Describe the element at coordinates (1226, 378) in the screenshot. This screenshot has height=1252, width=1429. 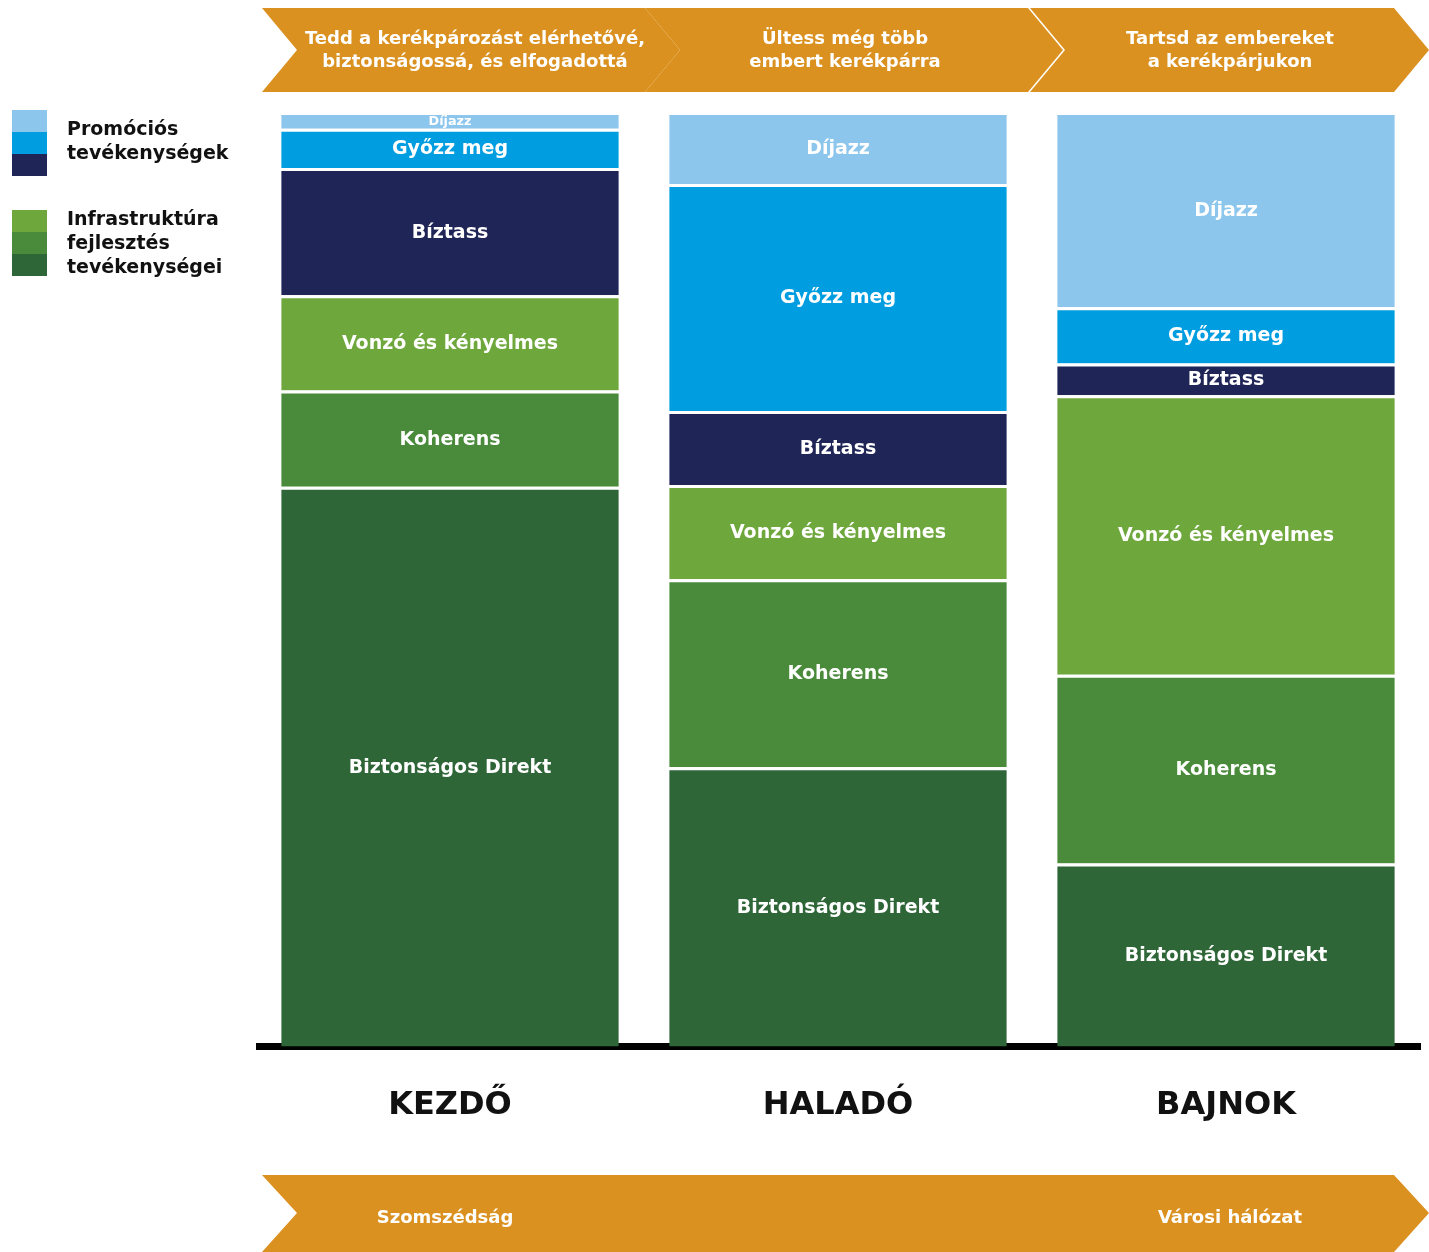
I see `series-label: Bíztass` at that location.